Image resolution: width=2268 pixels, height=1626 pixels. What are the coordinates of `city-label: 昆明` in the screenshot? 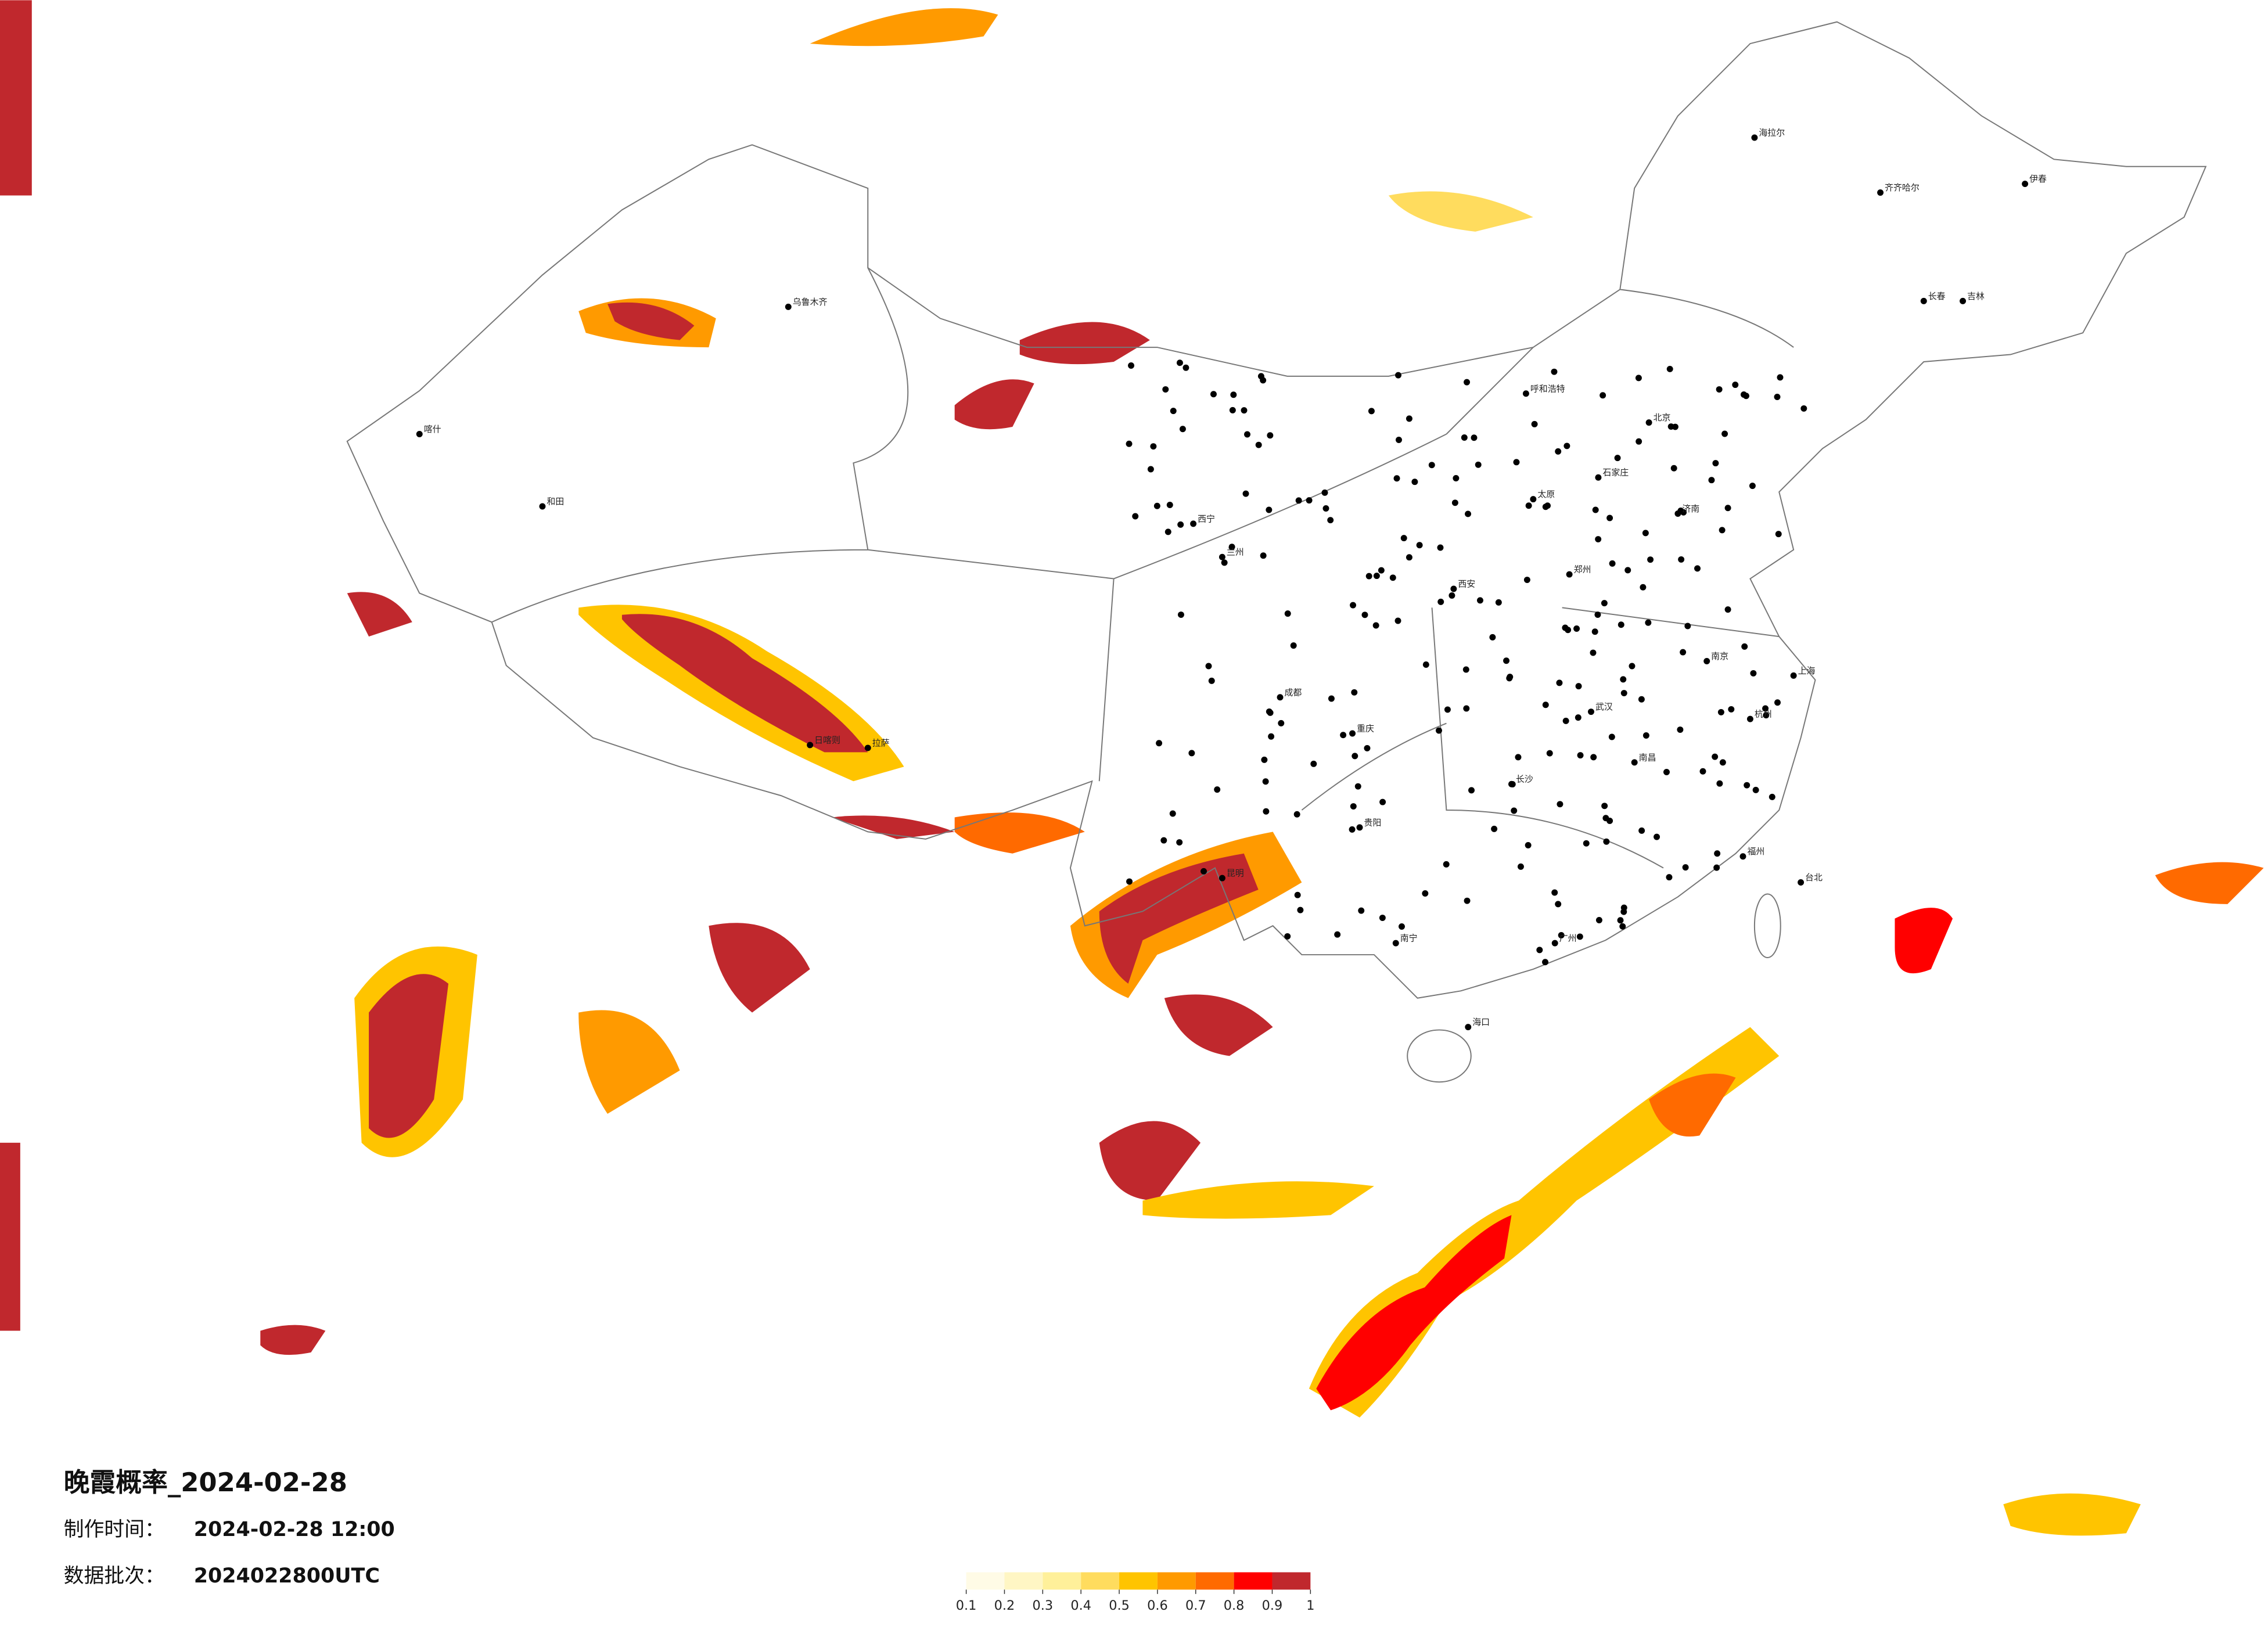 It's located at (1235, 873).